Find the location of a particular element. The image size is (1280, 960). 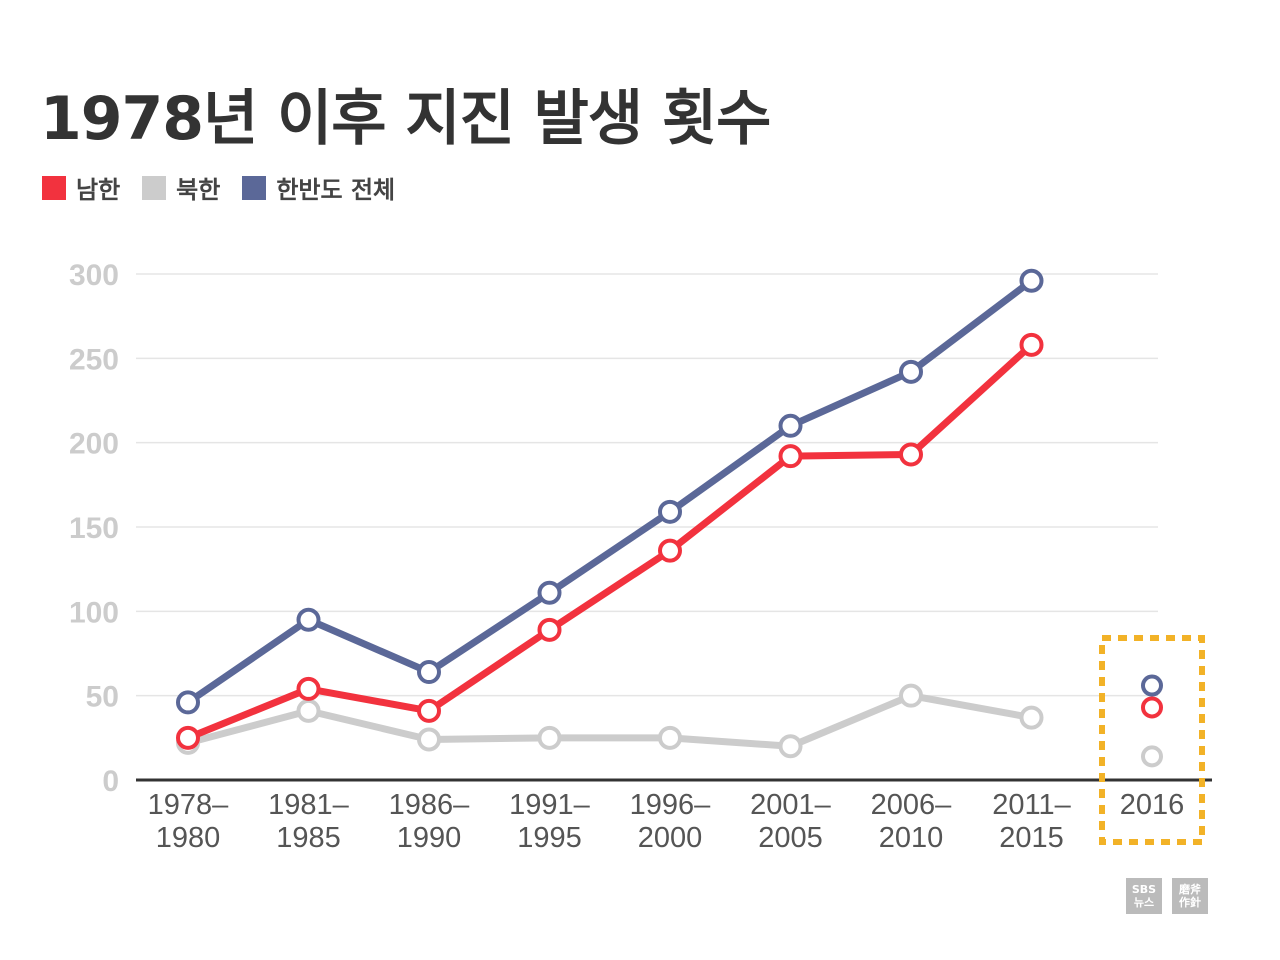

x-tick-label-line: 1991– is located at coordinates (550, 805).